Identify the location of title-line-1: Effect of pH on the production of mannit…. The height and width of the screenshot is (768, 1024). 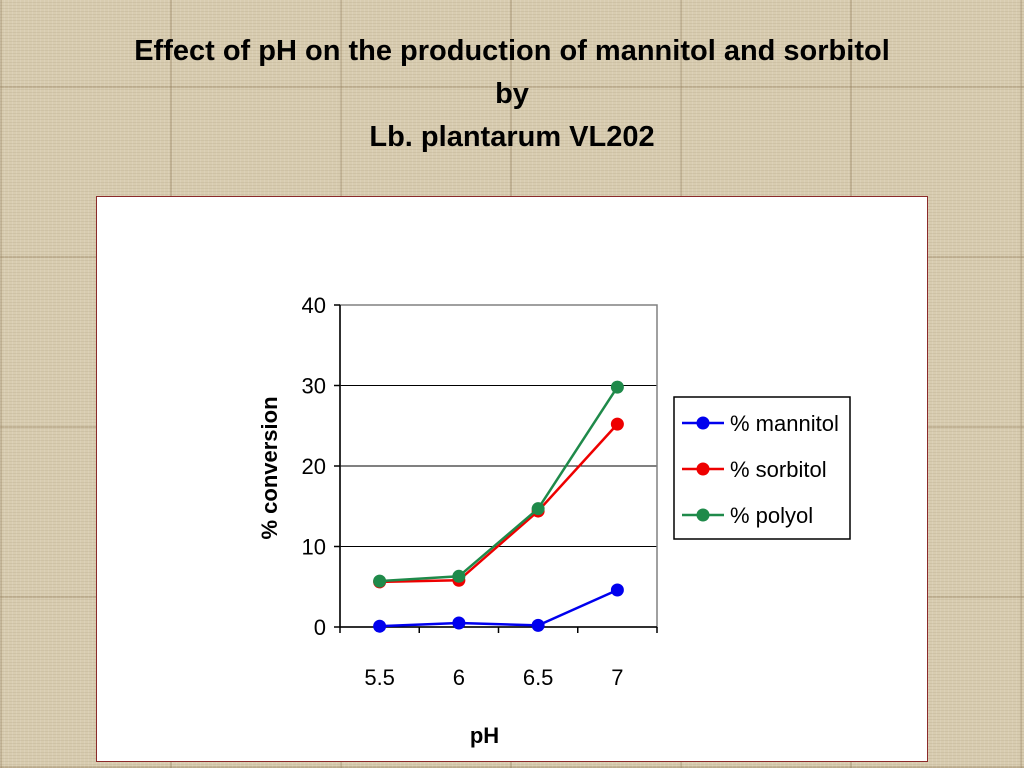
(512, 51).